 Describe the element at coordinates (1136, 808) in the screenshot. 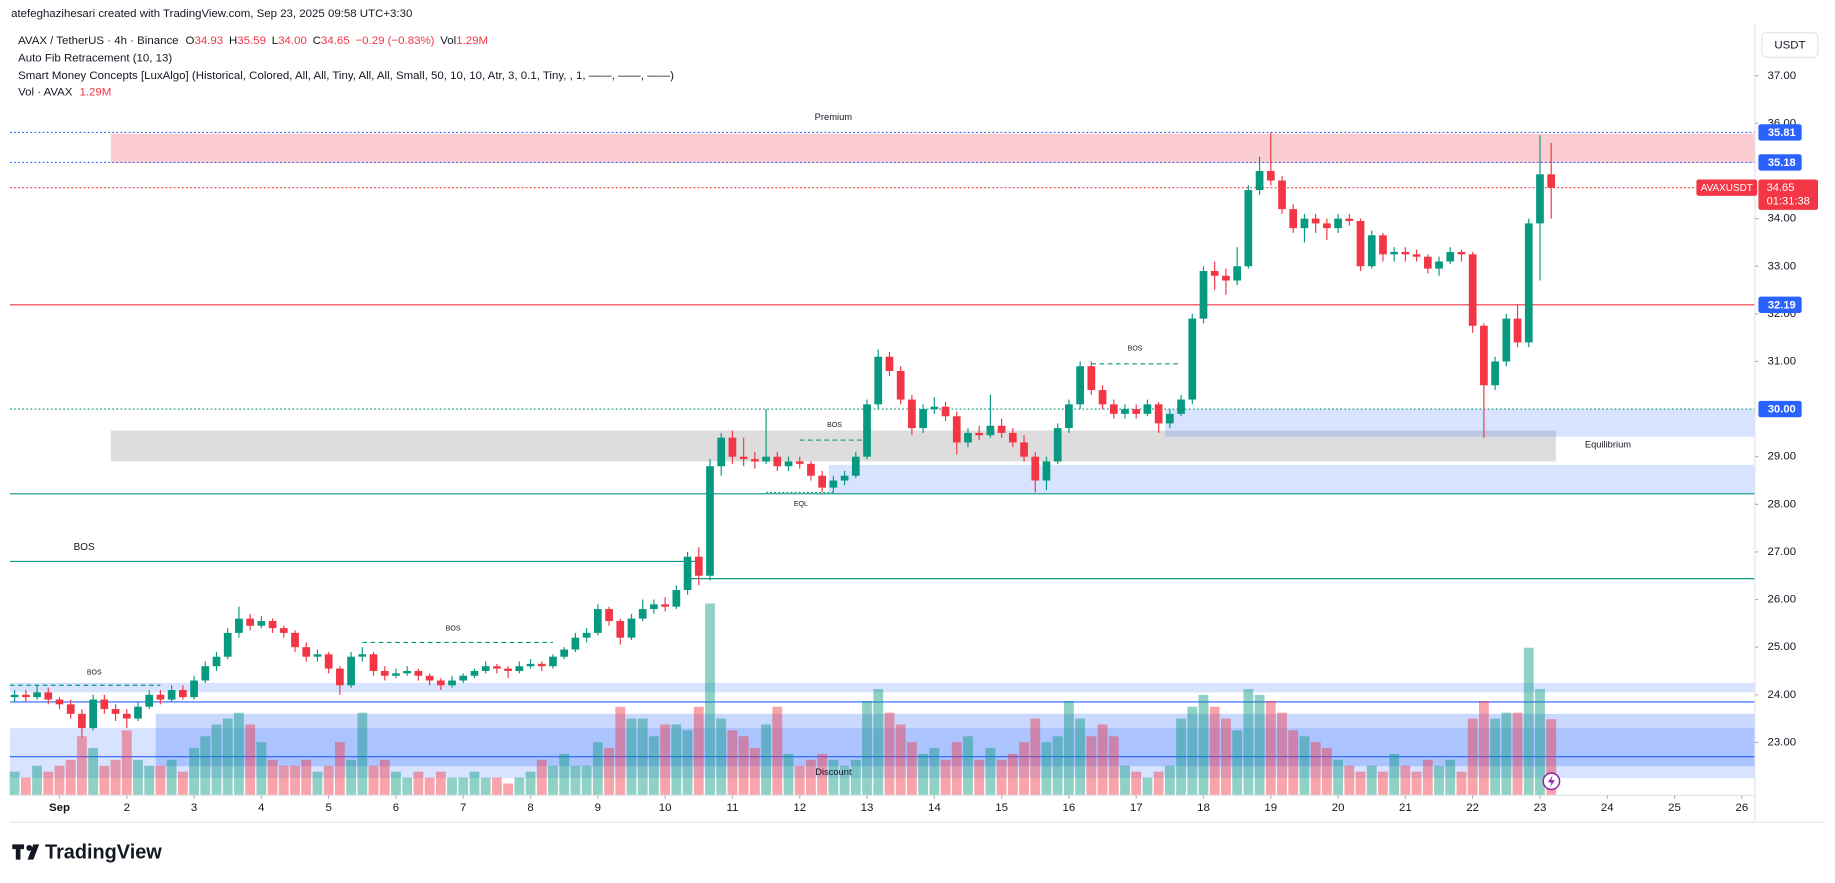

I see `x-tick-label: 17` at that location.